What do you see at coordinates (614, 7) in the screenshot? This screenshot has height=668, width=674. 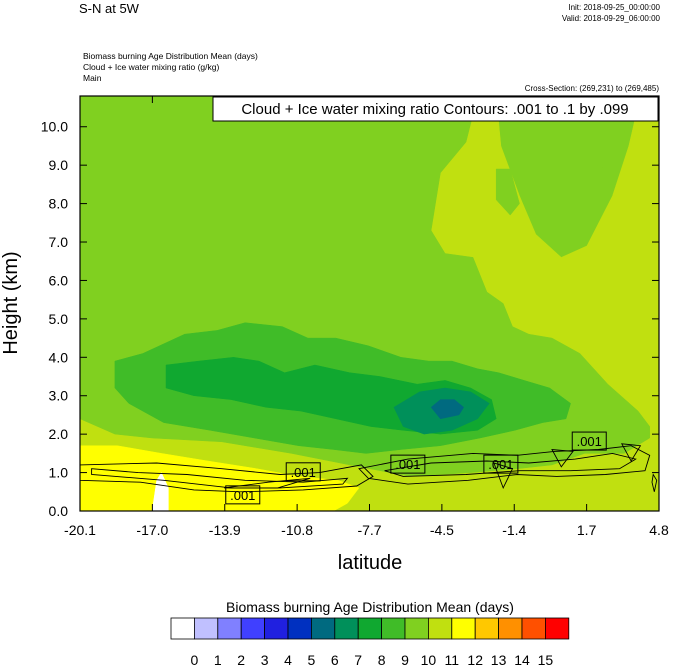 I see `init-time: Init: 2018-09-25_00:00:00` at bounding box center [614, 7].